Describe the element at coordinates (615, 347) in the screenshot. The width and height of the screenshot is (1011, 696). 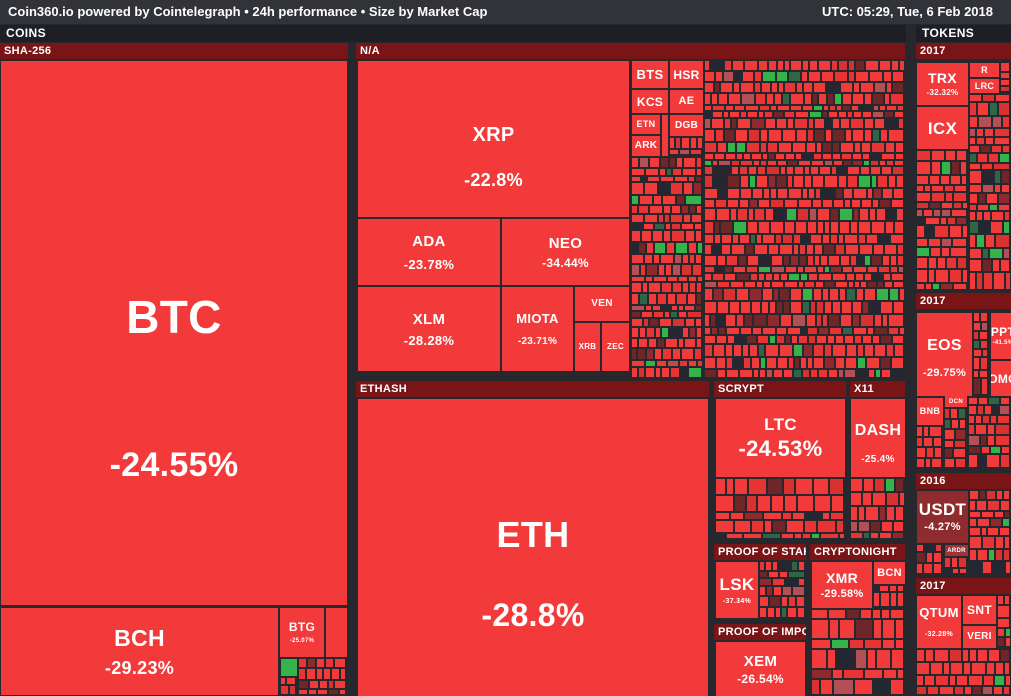
I see `tile-zec: ZEC` at that location.